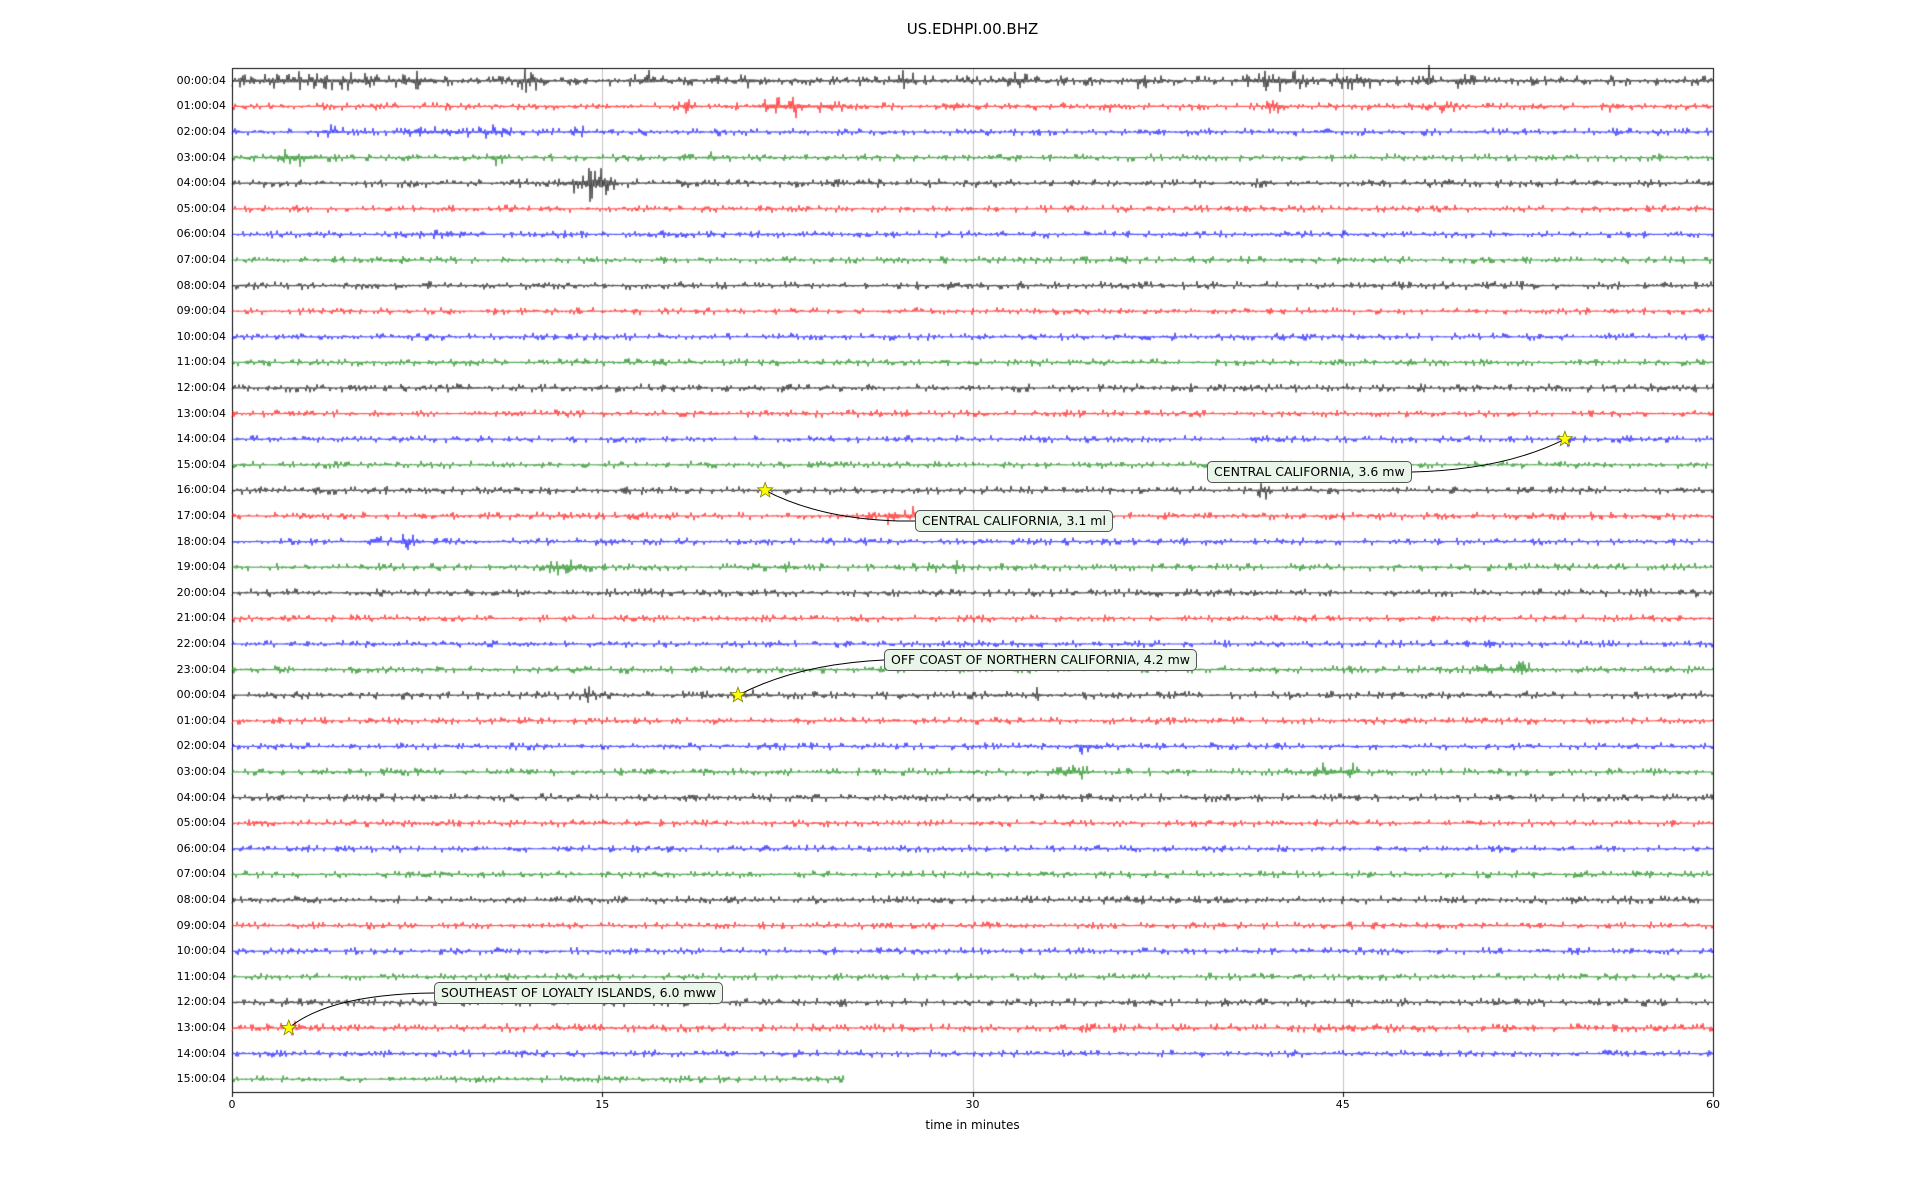 The width and height of the screenshot is (1920, 1200). What do you see at coordinates (1014, 521) in the screenshot?
I see `event-annotation-label: CENTRAL CALIFORNIA, 3.1 ml` at bounding box center [1014, 521].